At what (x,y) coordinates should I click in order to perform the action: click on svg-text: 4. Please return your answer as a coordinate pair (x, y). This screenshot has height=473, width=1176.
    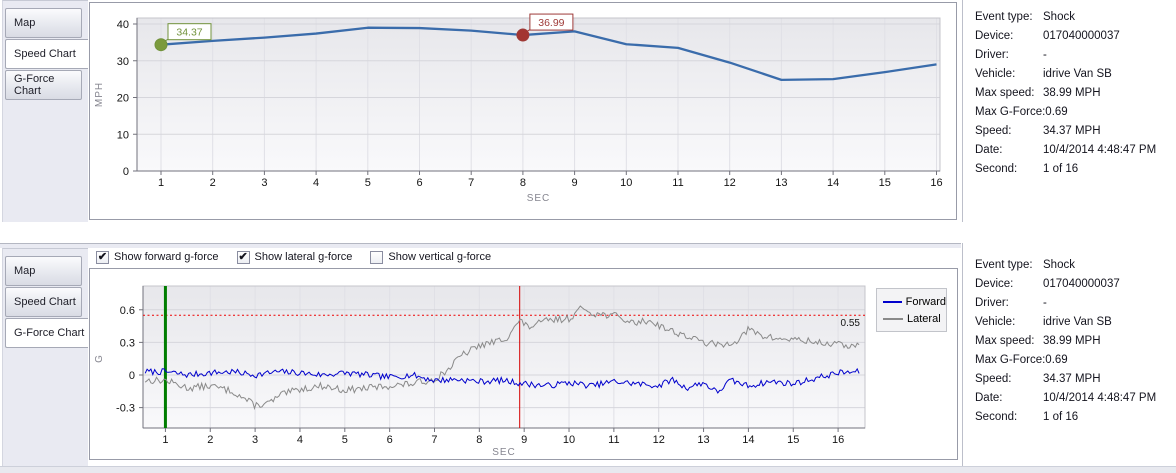
    Looking at the image, I should click on (300, 440).